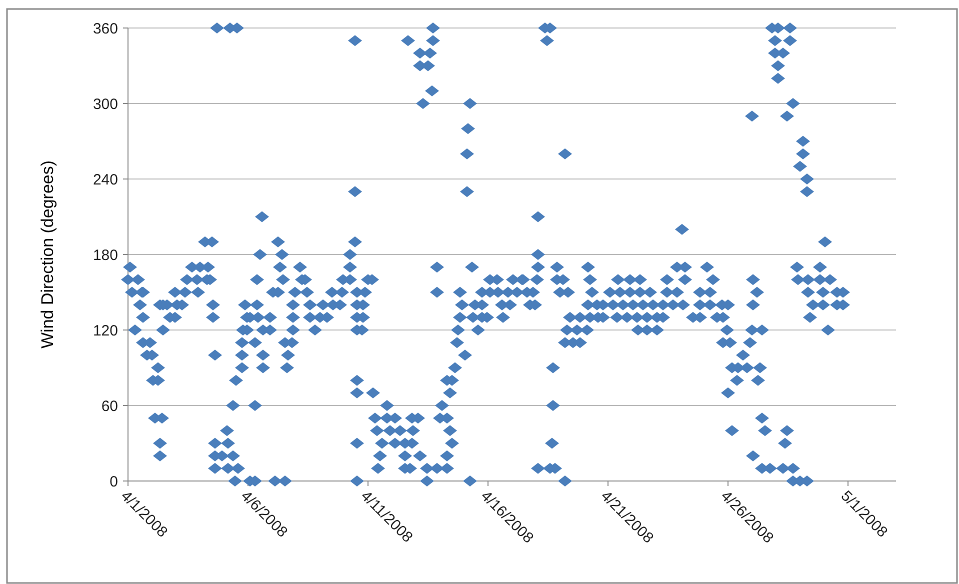  I want to click on y-tick-label: 240, so click(105, 179).